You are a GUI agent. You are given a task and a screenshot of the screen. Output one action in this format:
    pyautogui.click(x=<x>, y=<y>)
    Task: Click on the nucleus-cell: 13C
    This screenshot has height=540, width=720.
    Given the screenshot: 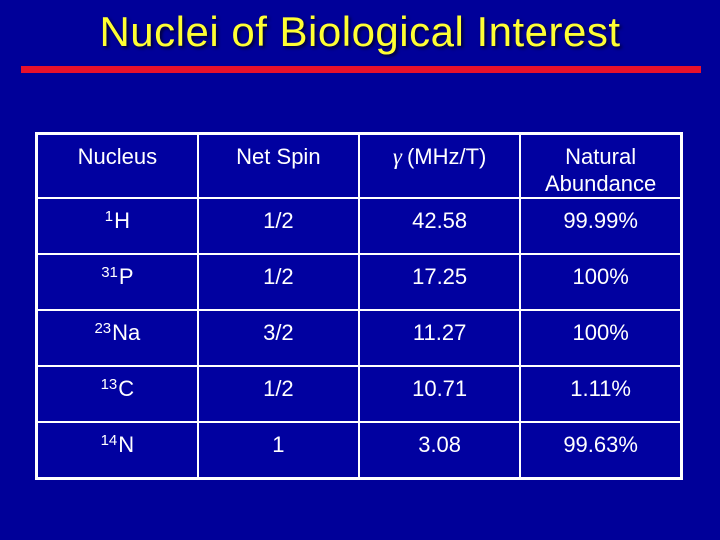 What is the action you would take?
    pyautogui.click(x=117, y=394)
    